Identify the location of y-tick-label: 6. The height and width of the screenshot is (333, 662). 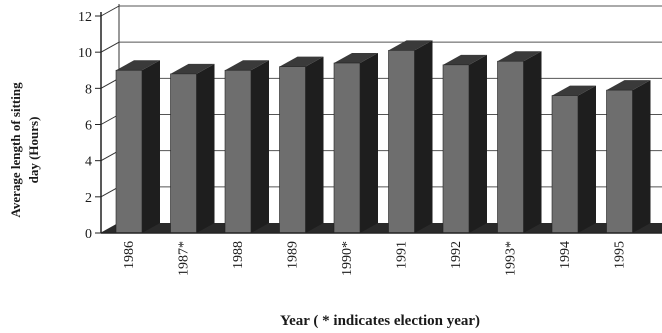
(88, 126).